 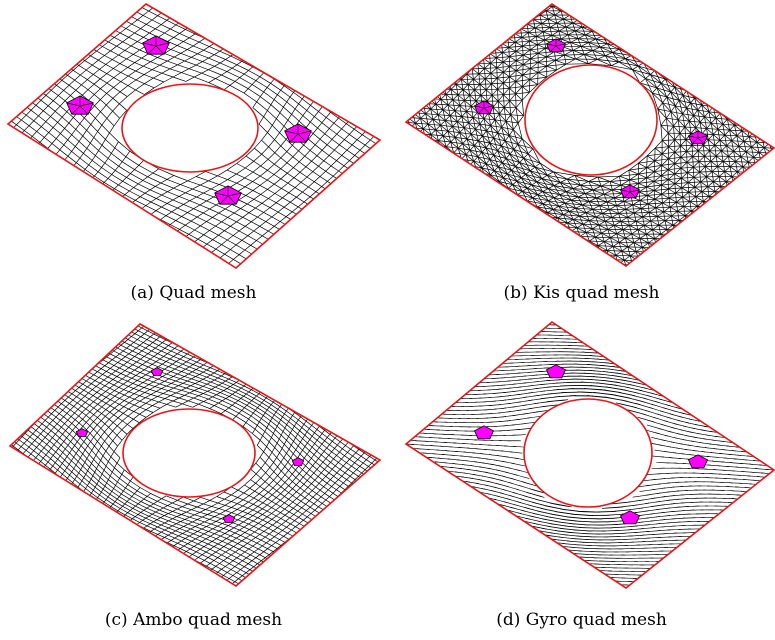 What do you see at coordinates (581, 620) in the screenshot?
I see `caption-gyro-quad-mesh: (d) Gyro quad mesh` at bounding box center [581, 620].